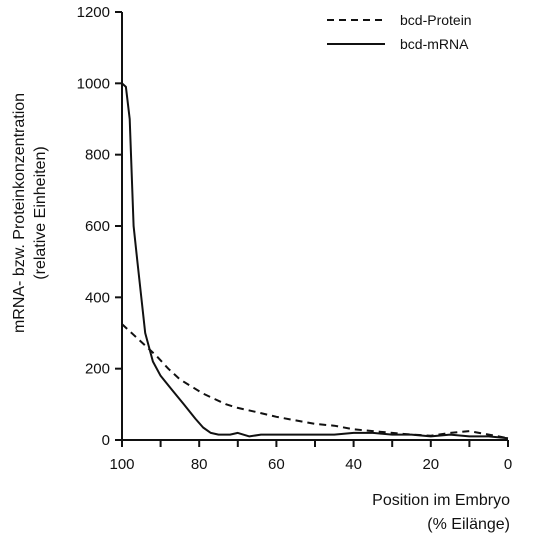 The image size is (546, 560). I want to click on x-tick-label: 40, so click(353, 464).